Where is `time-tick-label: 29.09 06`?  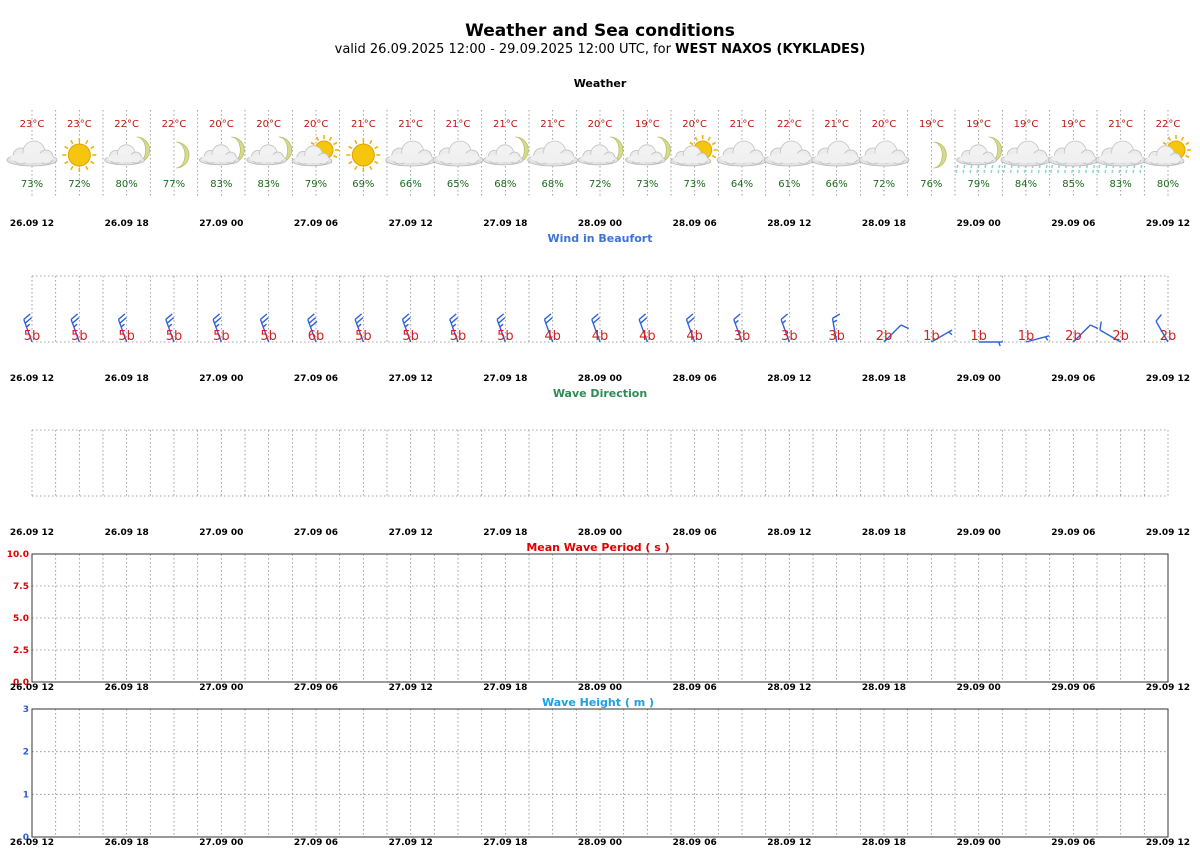
time-tick-label: 29.09 06 is located at coordinates (1073, 379).